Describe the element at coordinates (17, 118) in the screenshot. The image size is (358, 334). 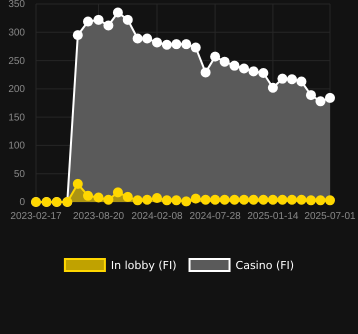
I see `y-tick-label: 150` at that location.